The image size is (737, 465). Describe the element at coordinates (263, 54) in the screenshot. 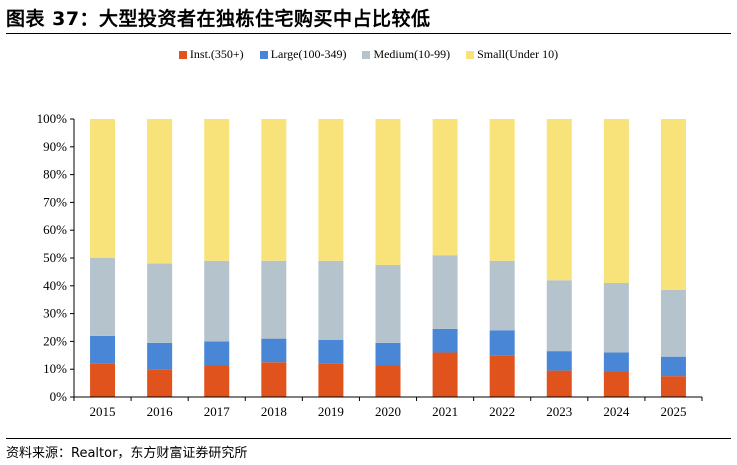

I see `legend-swatch-large` at that location.